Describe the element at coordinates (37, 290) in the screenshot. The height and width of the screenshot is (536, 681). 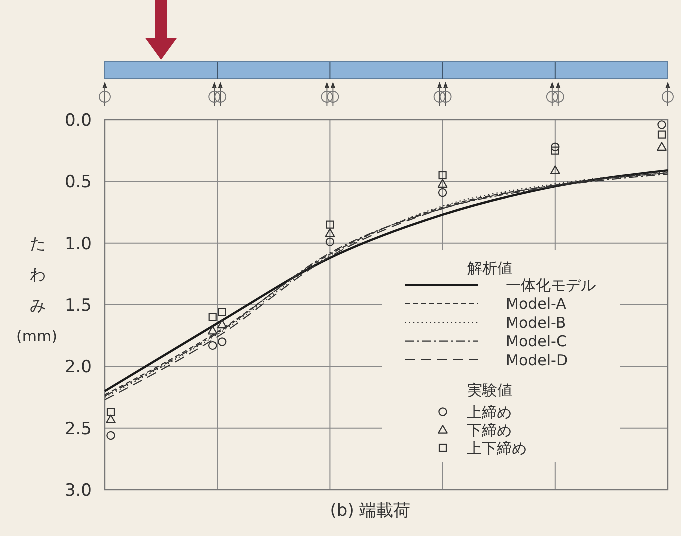
I see `y-axis-title: たわみ (mm)` at that location.